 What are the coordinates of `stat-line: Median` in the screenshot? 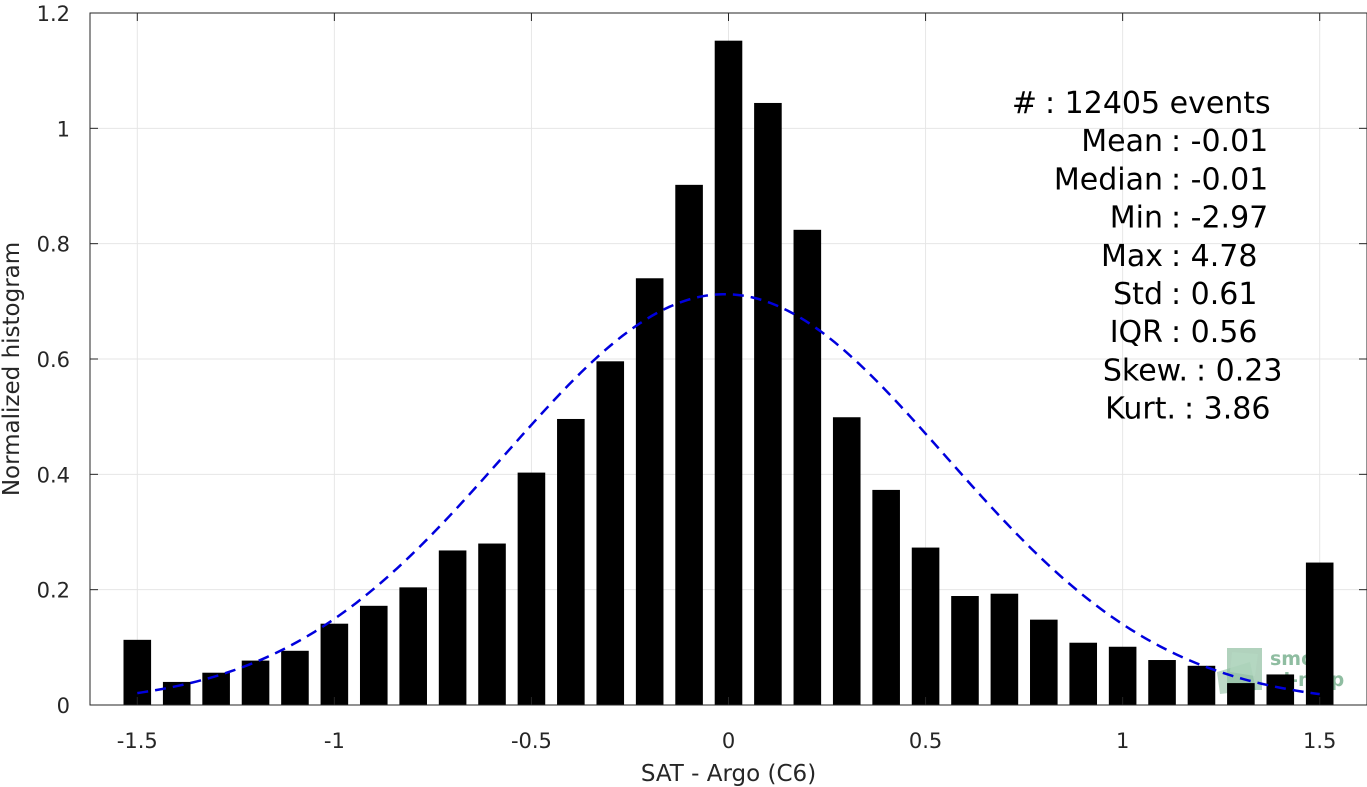 It's located at (1108, 179).